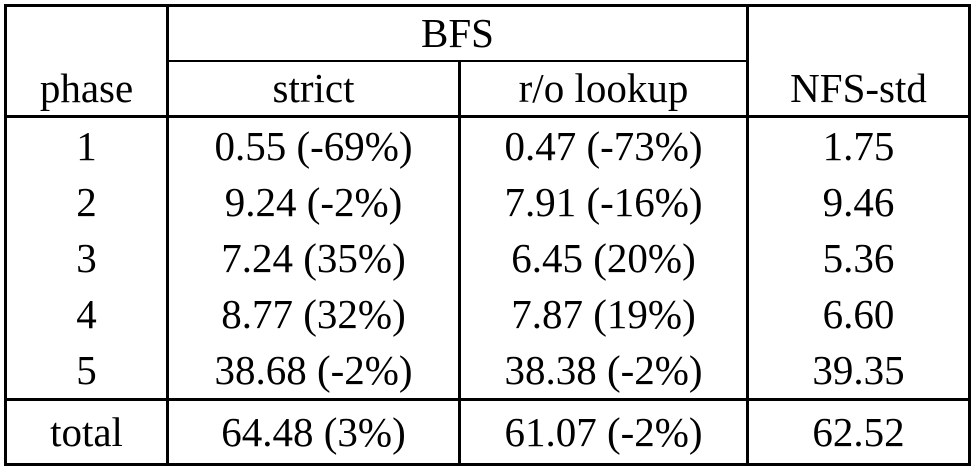 Image resolution: width=974 pixels, height=473 pixels. I want to click on column-header-nfs-std: NFS-std, so click(858, 89).